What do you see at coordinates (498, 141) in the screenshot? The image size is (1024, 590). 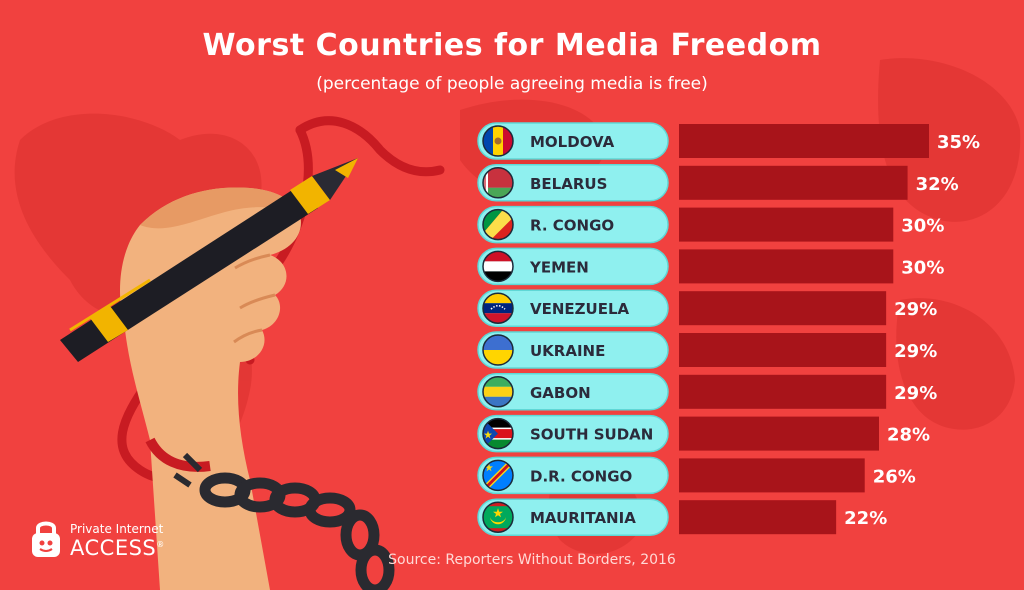 I see `moldova-flag-icon` at bounding box center [498, 141].